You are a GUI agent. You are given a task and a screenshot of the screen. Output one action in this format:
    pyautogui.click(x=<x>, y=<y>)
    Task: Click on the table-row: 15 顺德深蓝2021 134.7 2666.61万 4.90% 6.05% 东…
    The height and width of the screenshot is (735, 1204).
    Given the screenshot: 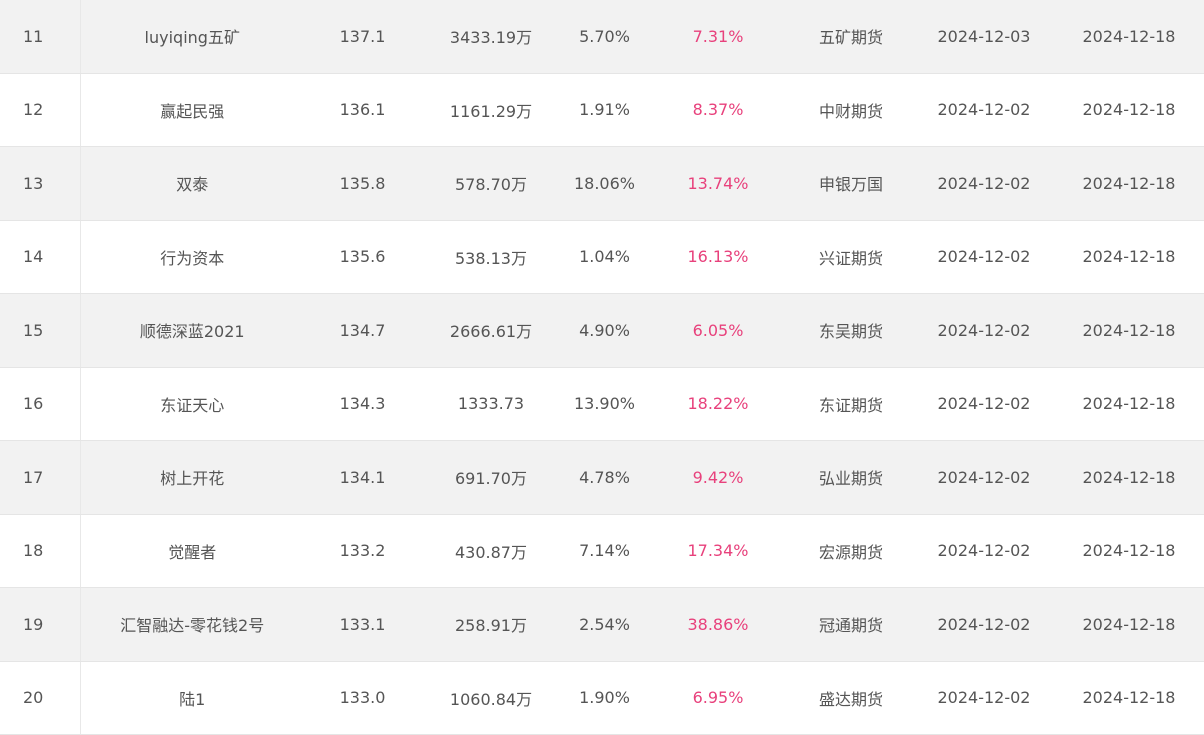 What is the action you would take?
    pyautogui.click(x=602, y=330)
    